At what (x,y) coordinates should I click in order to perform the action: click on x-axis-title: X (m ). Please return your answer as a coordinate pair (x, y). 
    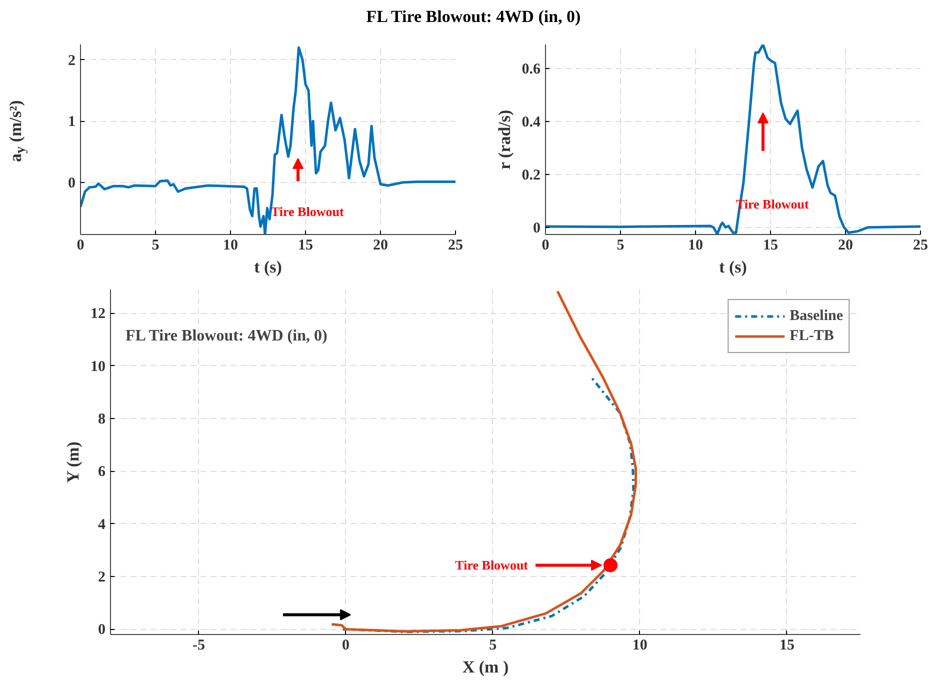
    Looking at the image, I should click on (485, 667).